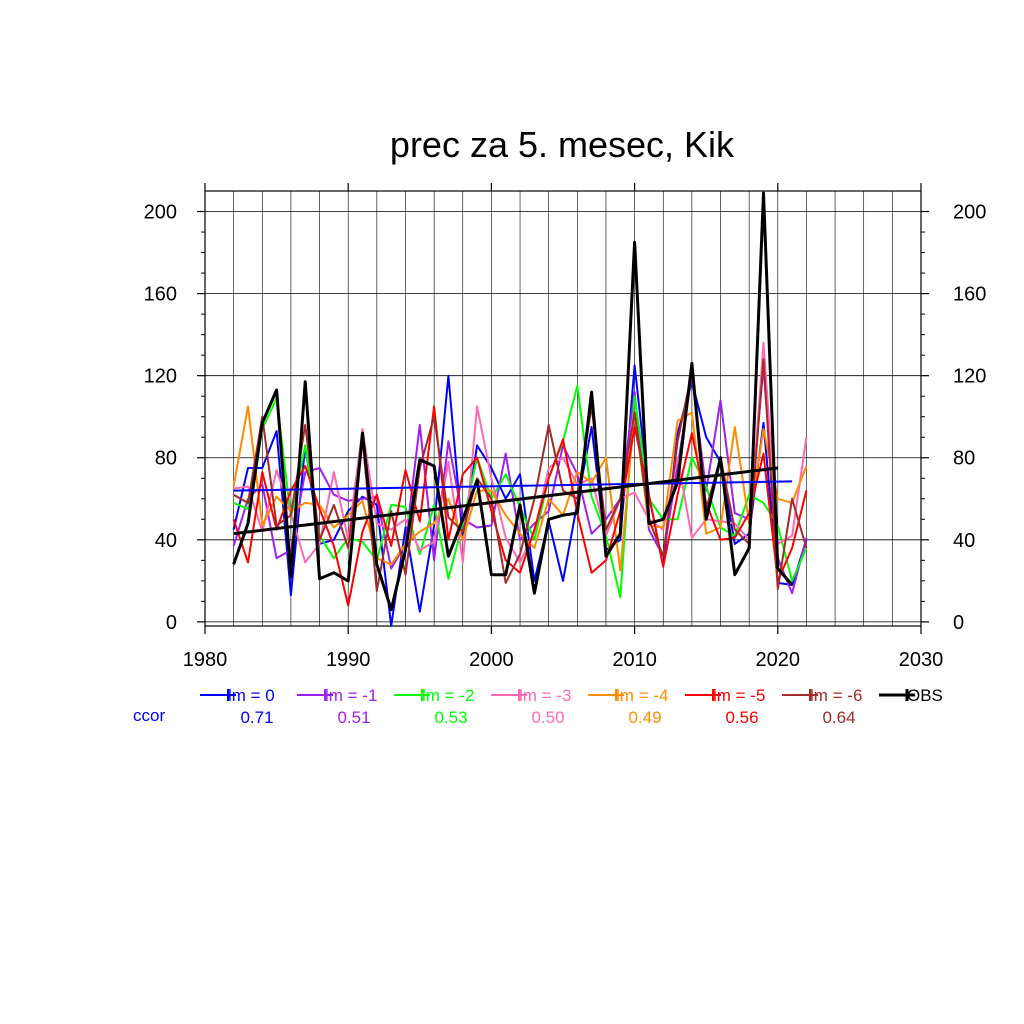  I want to click on ccor-value-2: 0.53, so click(450, 717).